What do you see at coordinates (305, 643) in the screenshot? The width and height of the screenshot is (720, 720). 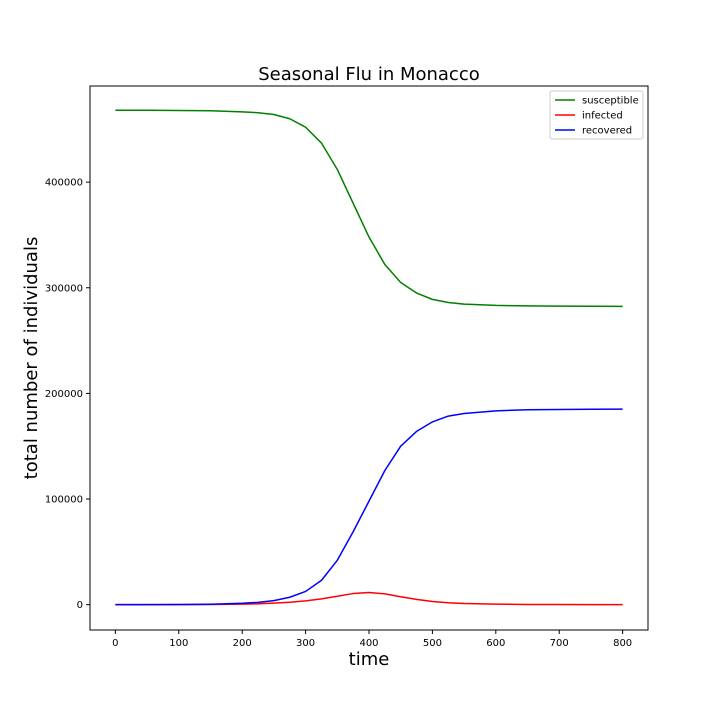 I see `x-tick-label: 300` at bounding box center [305, 643].